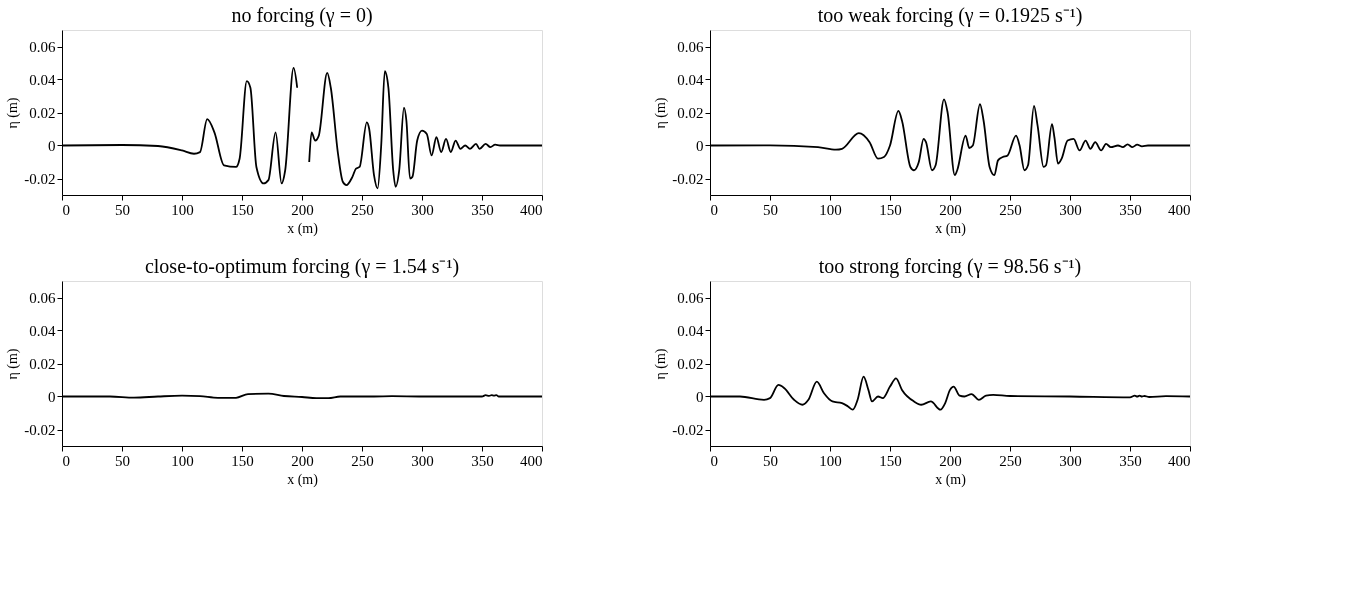  What do you see at coordinates (302, 15) in the screenshot?
I see `chart-title: no forcing (γ = 0)` at bounding box center [302, 15].